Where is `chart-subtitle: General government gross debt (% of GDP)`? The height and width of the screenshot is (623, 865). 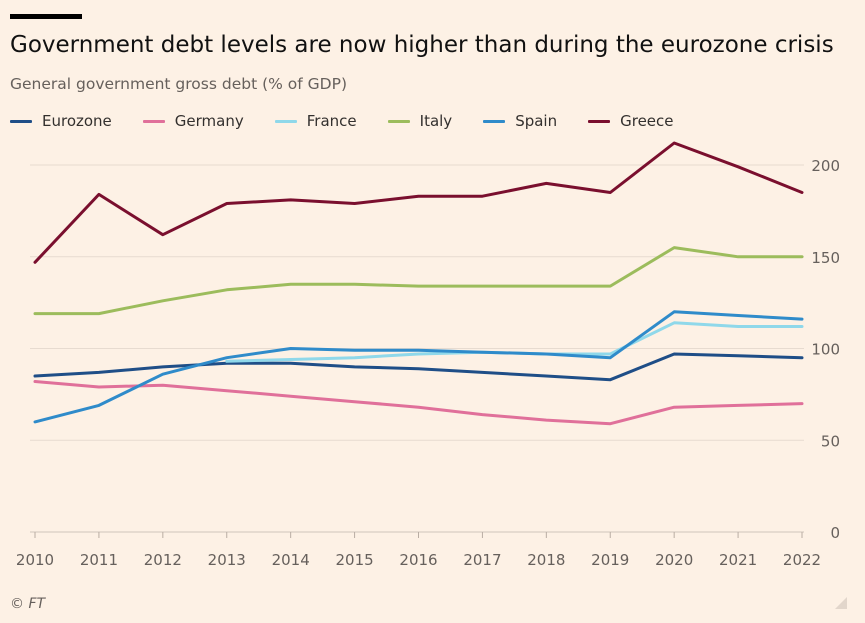 chart-subtitle: General government gross debt (% of GDP) is located at coordinates (178, 84).